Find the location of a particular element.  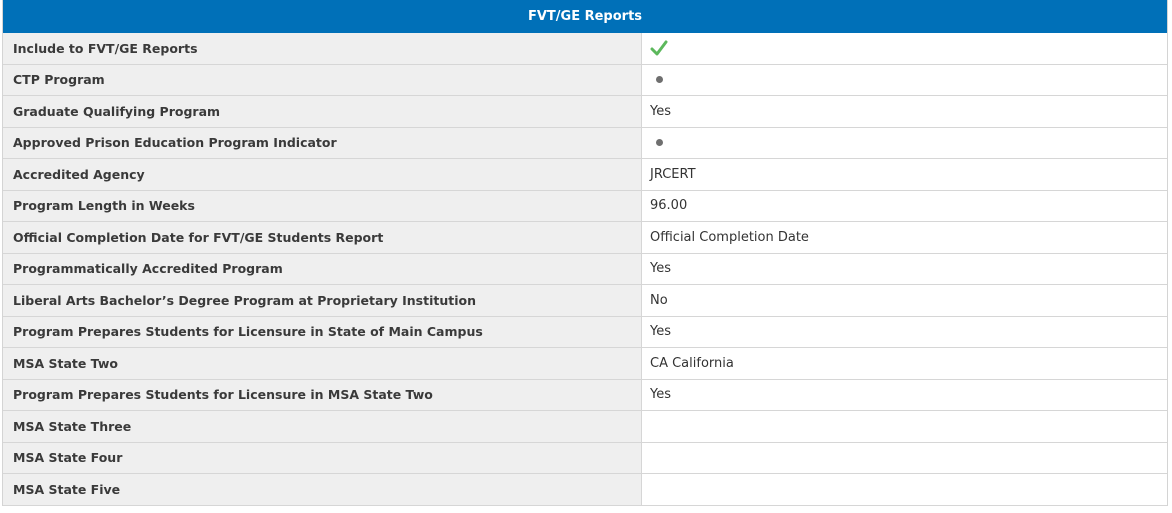

table-row: MSA State Four is located at coordinates (585, 458).